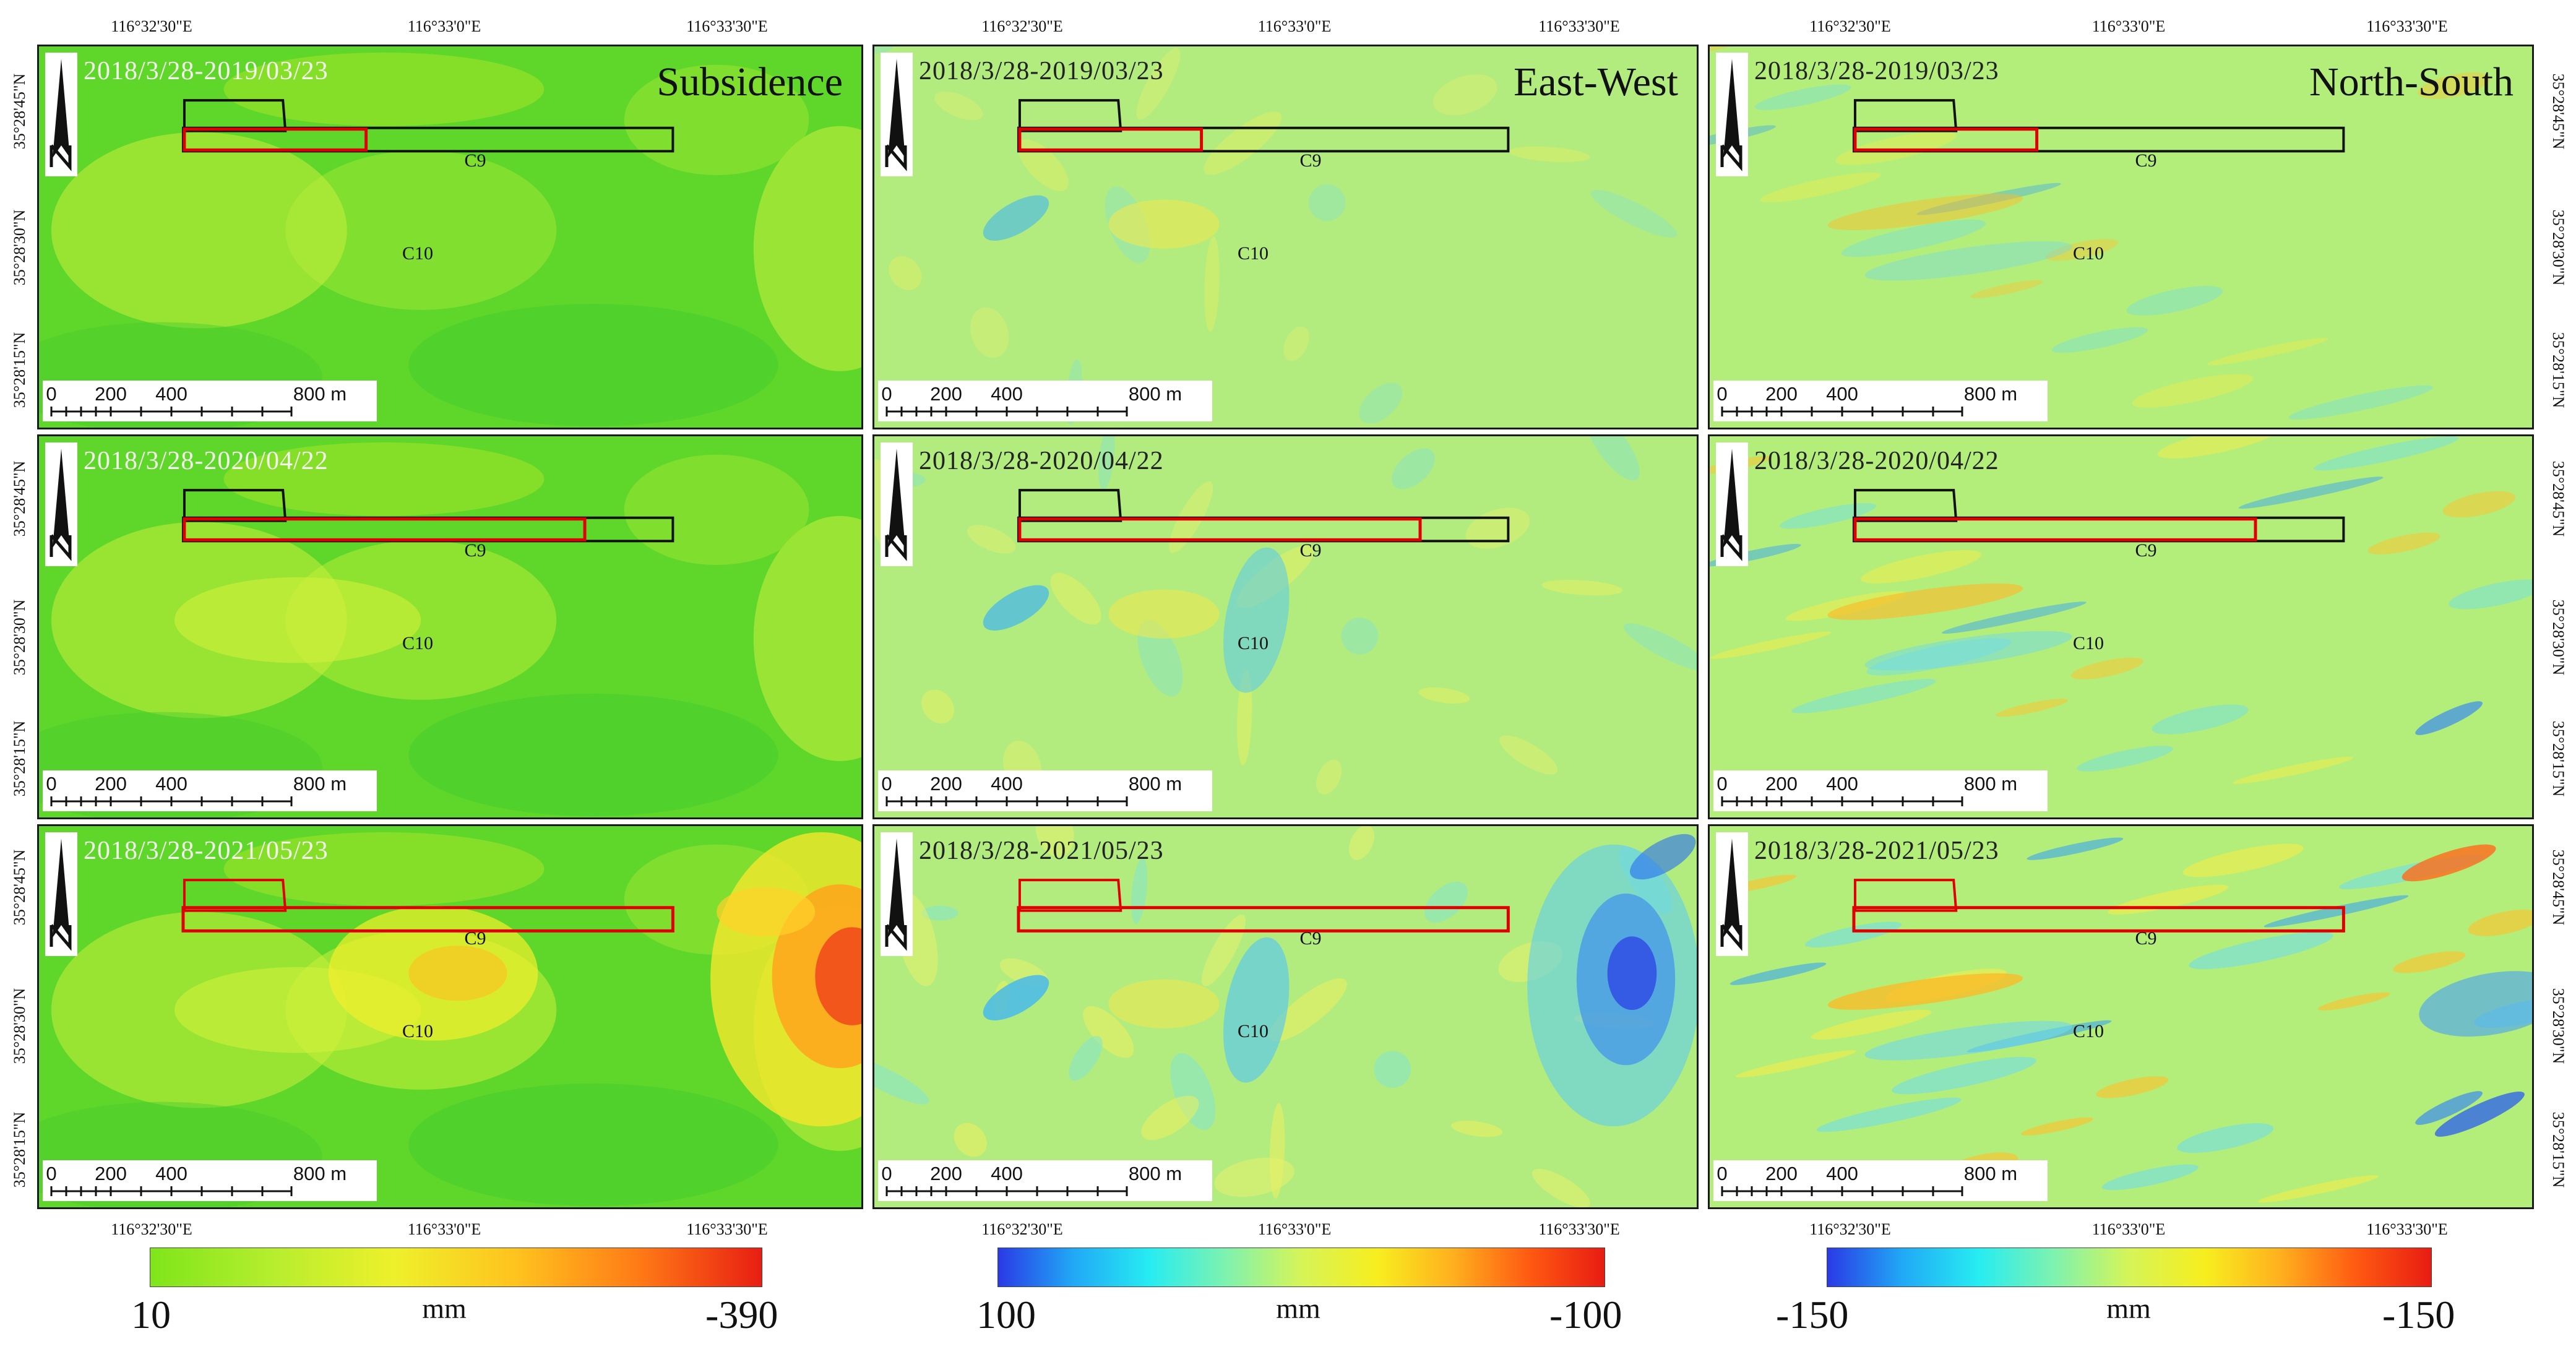 This screenshot has height=1349, width=2576. What do you see at coordinates (1006, 1315) in the screenshot?
I see `legend-ew-min: 100` at bounding box center [1006, 1315].